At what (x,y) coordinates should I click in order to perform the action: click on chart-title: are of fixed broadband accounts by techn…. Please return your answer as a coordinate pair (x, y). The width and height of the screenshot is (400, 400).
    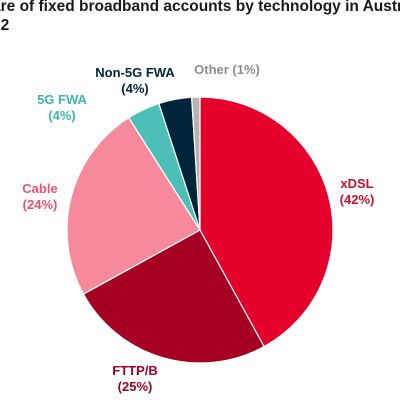
    Looking at the image, I should click on (200, 17).